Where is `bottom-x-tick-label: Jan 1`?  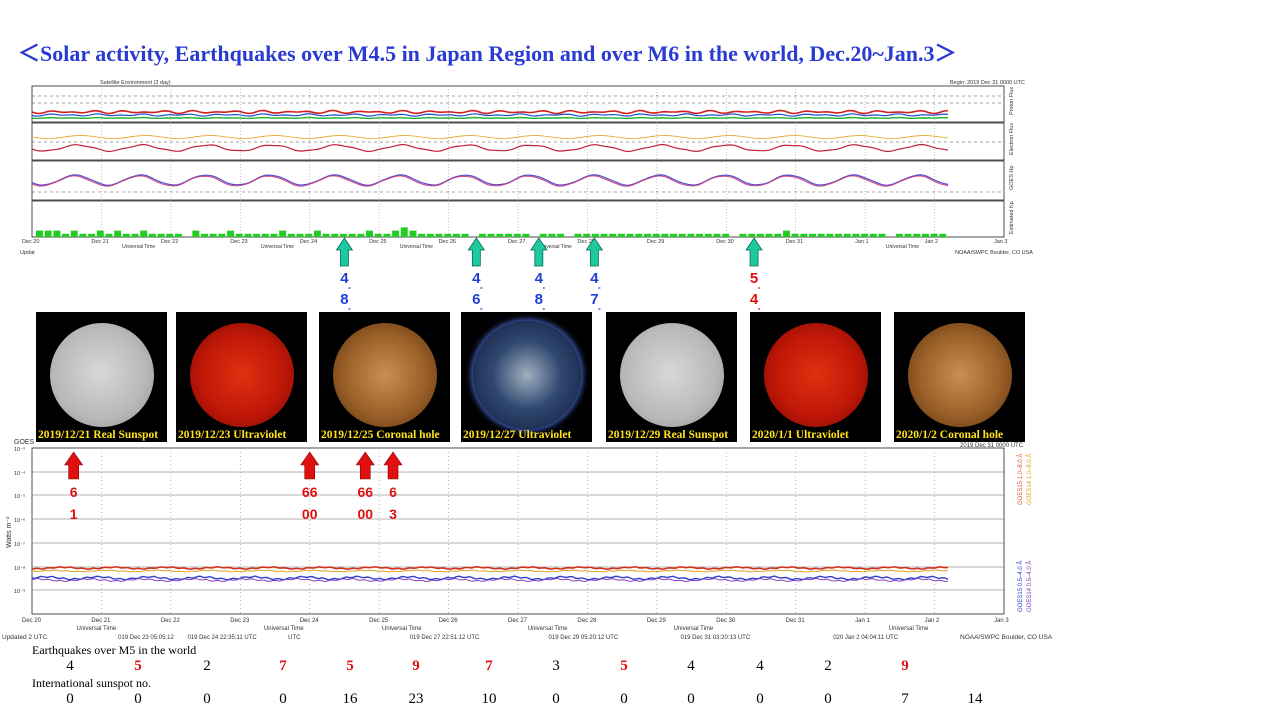
bottom-x-tick-label: Jan 1 is located at coordinates (862, 621).